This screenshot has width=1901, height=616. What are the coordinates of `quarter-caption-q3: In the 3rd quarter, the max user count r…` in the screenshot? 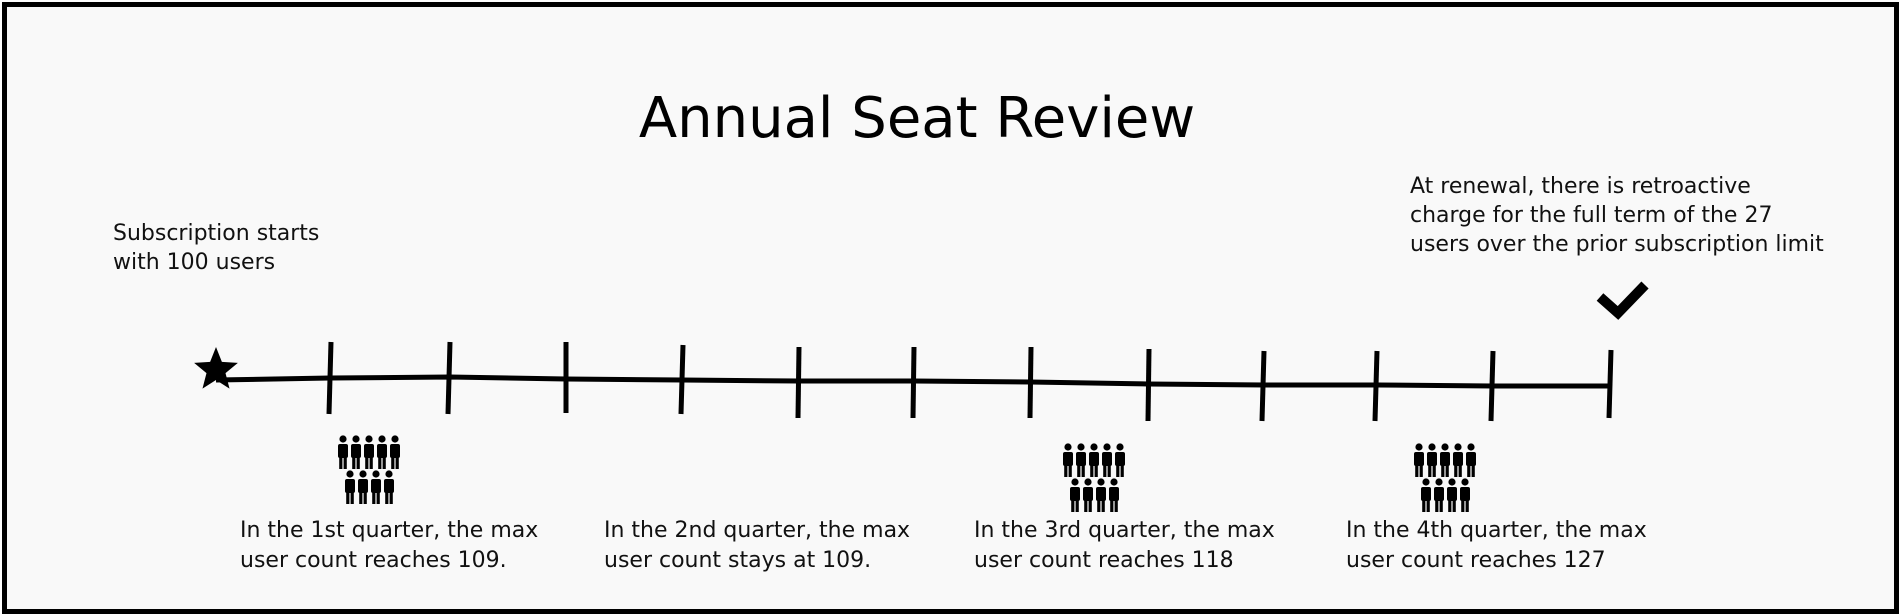 It's located at (1128, 545).